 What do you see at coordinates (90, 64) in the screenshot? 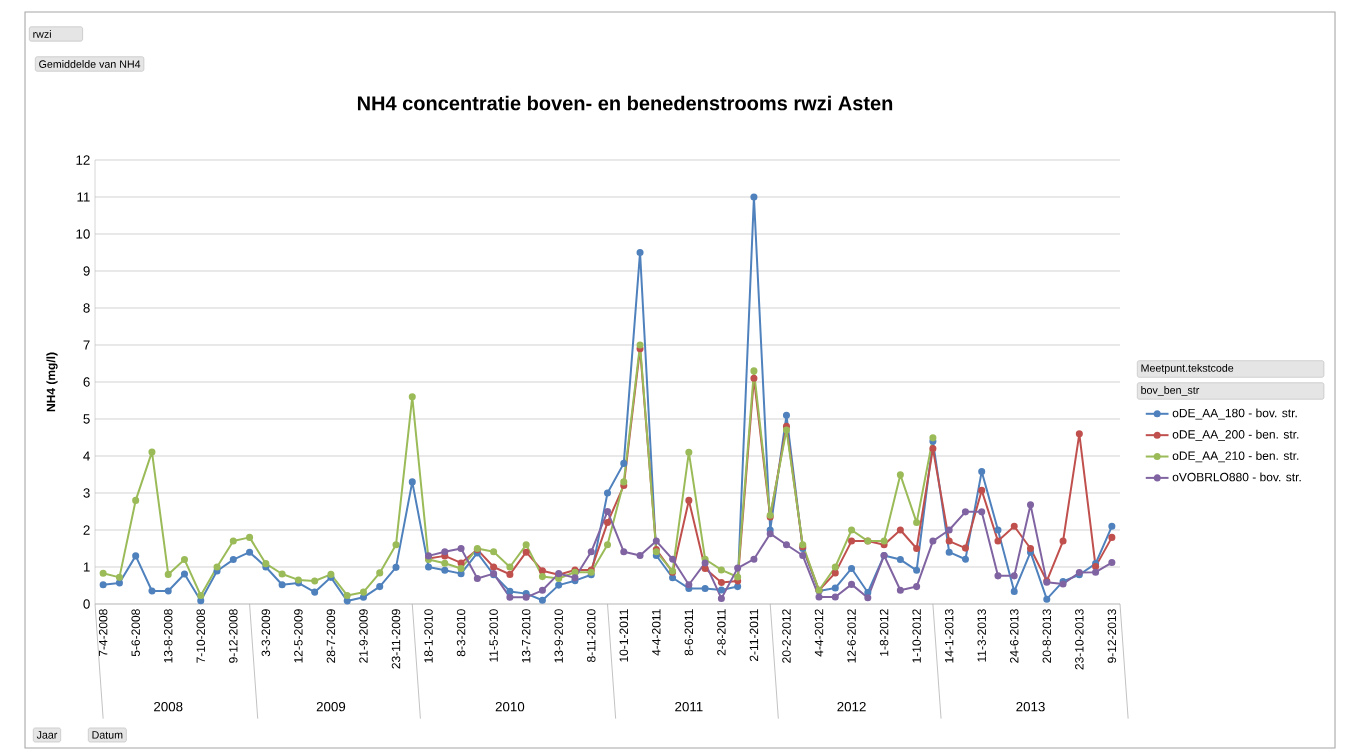
I see `text: Gemiddelde van NH4` at bounding box center [90, 64].